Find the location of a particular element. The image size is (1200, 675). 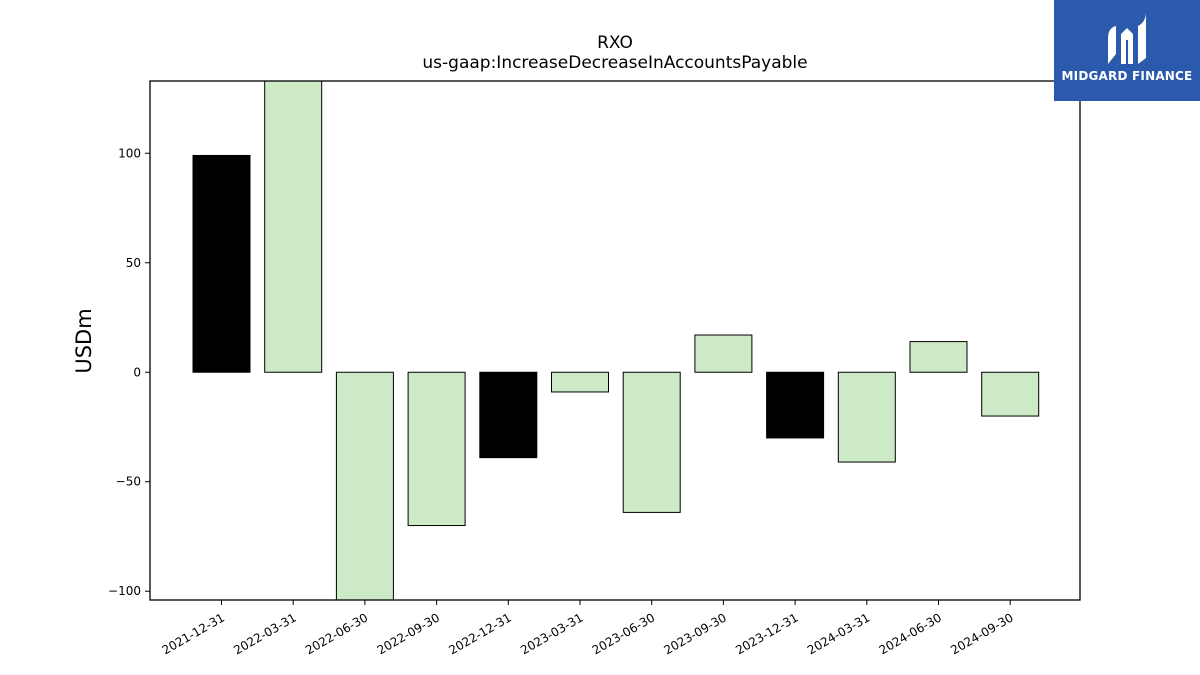

x-tick-label: 2022-03-31 is located at coordinates (264, 633).